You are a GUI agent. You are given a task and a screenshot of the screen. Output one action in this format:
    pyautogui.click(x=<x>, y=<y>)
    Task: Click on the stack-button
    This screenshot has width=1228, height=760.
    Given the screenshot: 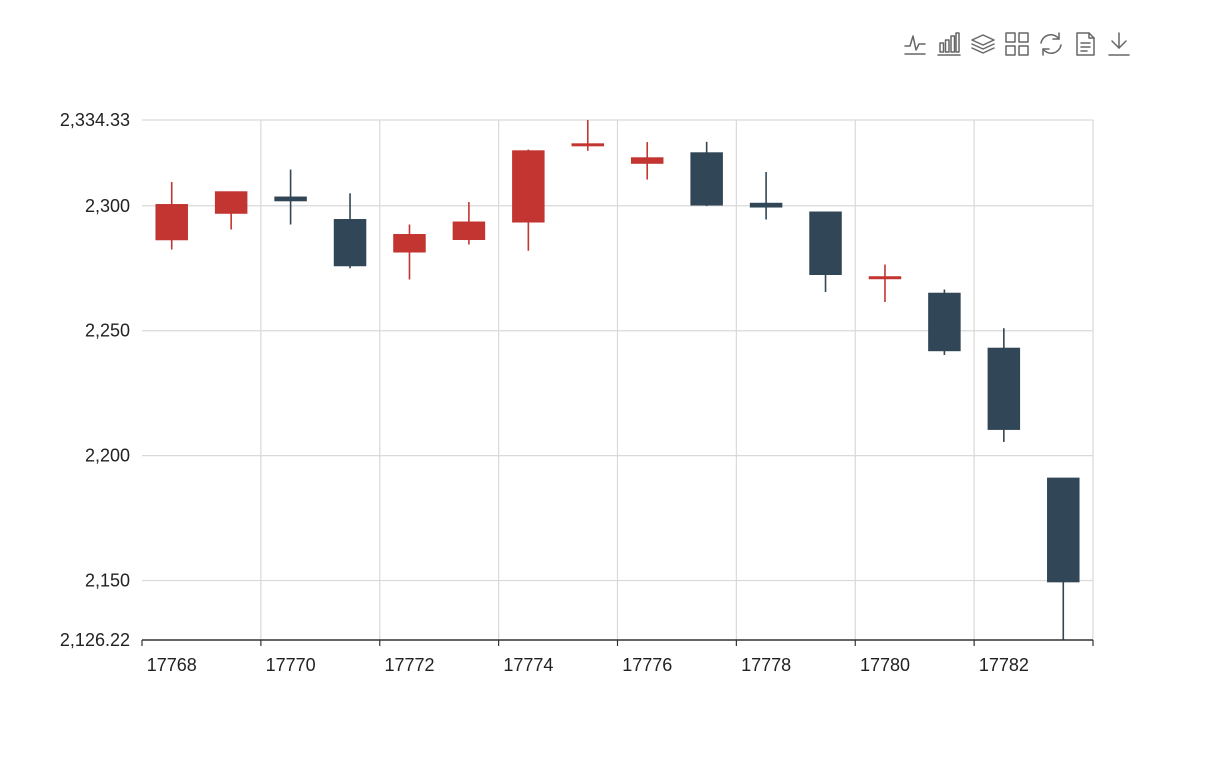 What is the action you would take?
    pyautogui.click(x=983, y=44)
    